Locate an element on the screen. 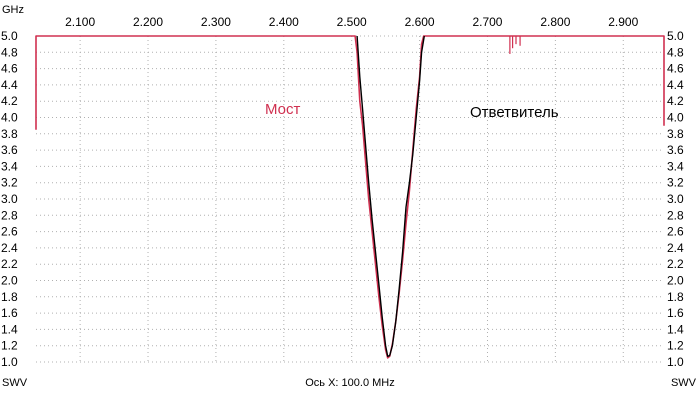 The width and height of the screenshot is (700, 400). y-tick-label-left: 4.2 is located at coordinates (9, 101).